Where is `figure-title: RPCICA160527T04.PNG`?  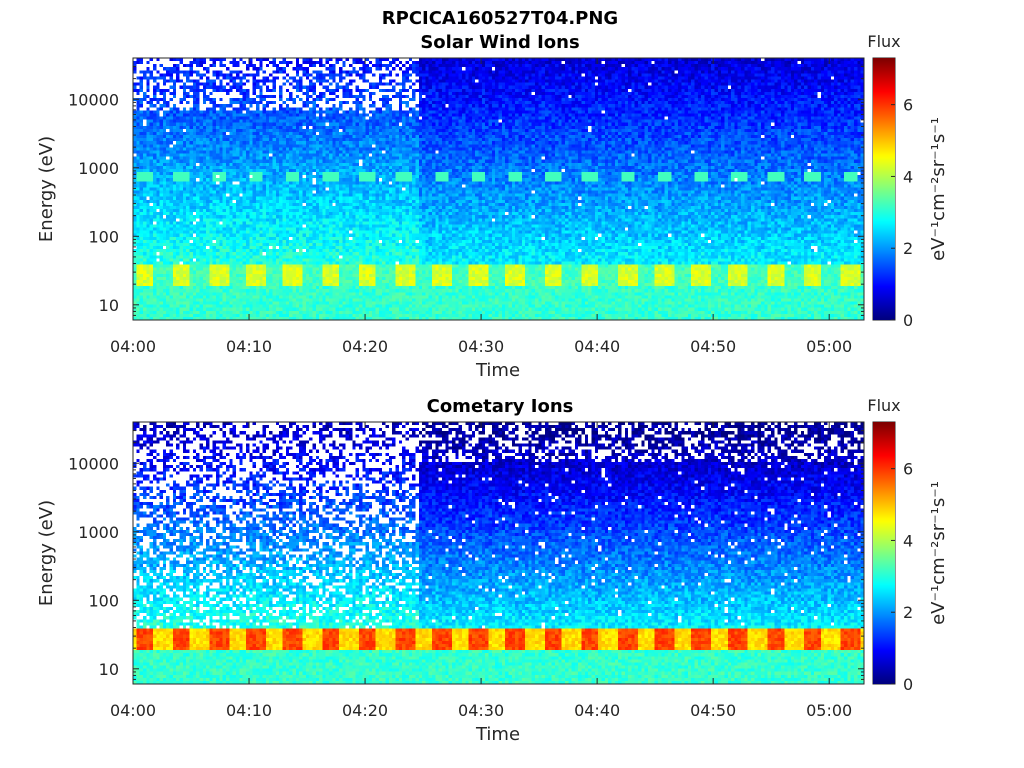 figure-title: RPCICA160527T04.PNG is located at coordinates (500, 18).